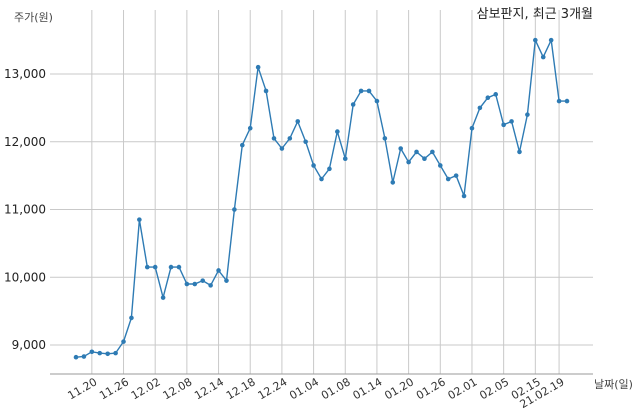 This screenshot has height=414, width=640. What do you see at coordinates (336, 388) in the screenshot?
I see `x-tick-label: 01.08` at bounding box center [336, 388].